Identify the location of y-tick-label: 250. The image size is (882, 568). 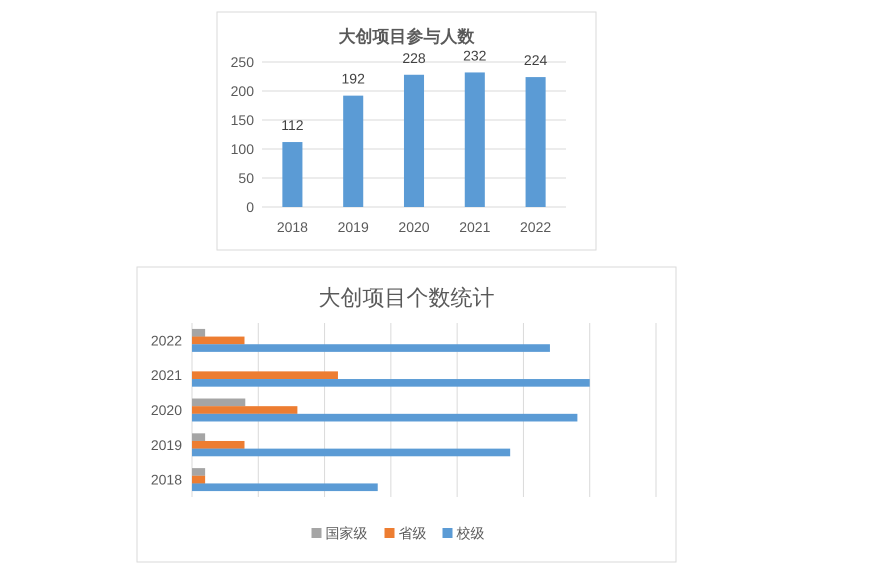
(242, 62).